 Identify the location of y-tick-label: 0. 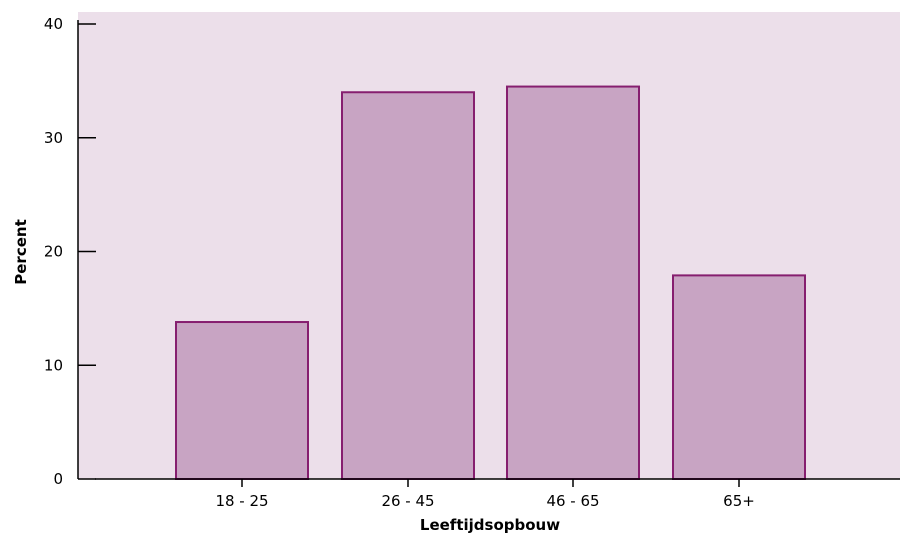
(58, 479).